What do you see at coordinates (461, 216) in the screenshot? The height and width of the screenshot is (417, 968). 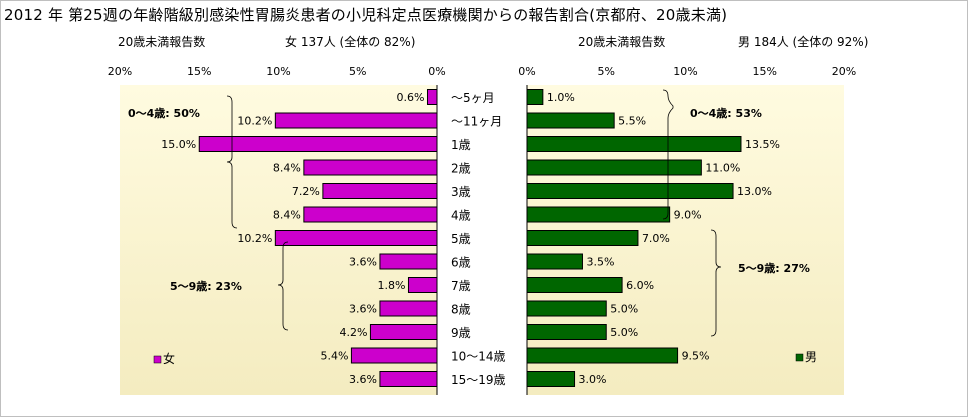 I see `age-category-label: 4歳` at bounding box center [461, 216].